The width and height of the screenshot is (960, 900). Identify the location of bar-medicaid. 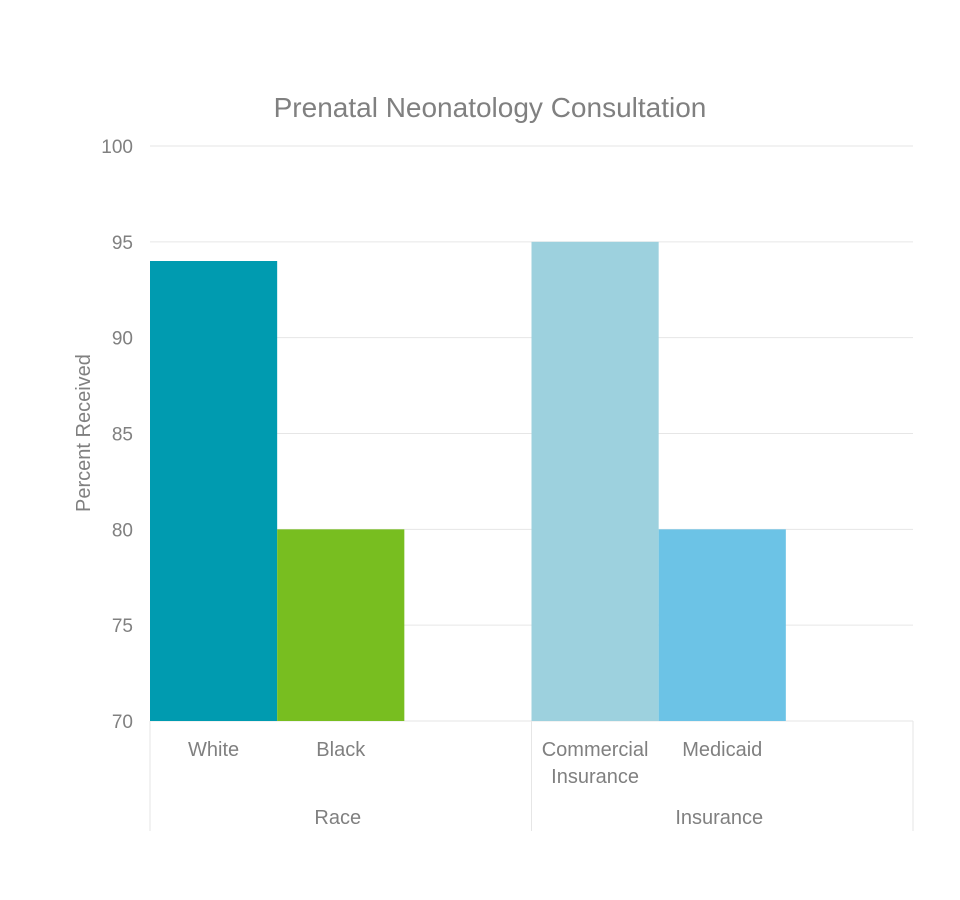
(722, 625).